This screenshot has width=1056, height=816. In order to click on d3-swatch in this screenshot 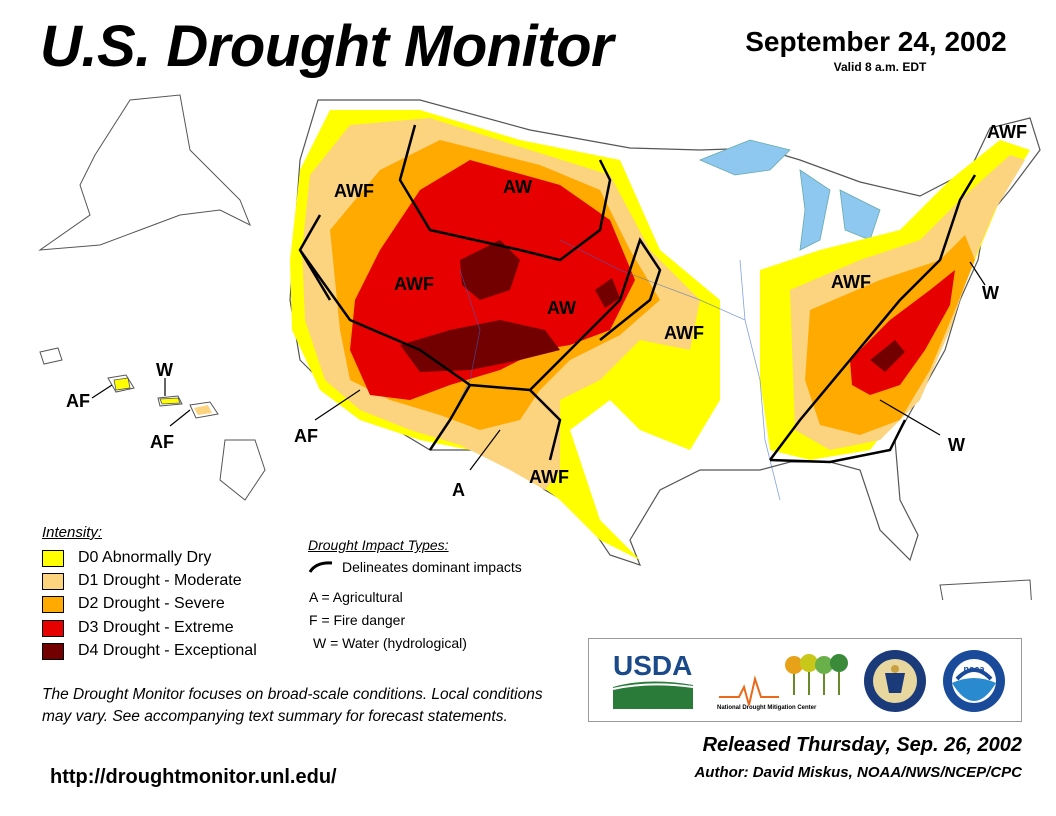, I will do `click(53, 628)`.